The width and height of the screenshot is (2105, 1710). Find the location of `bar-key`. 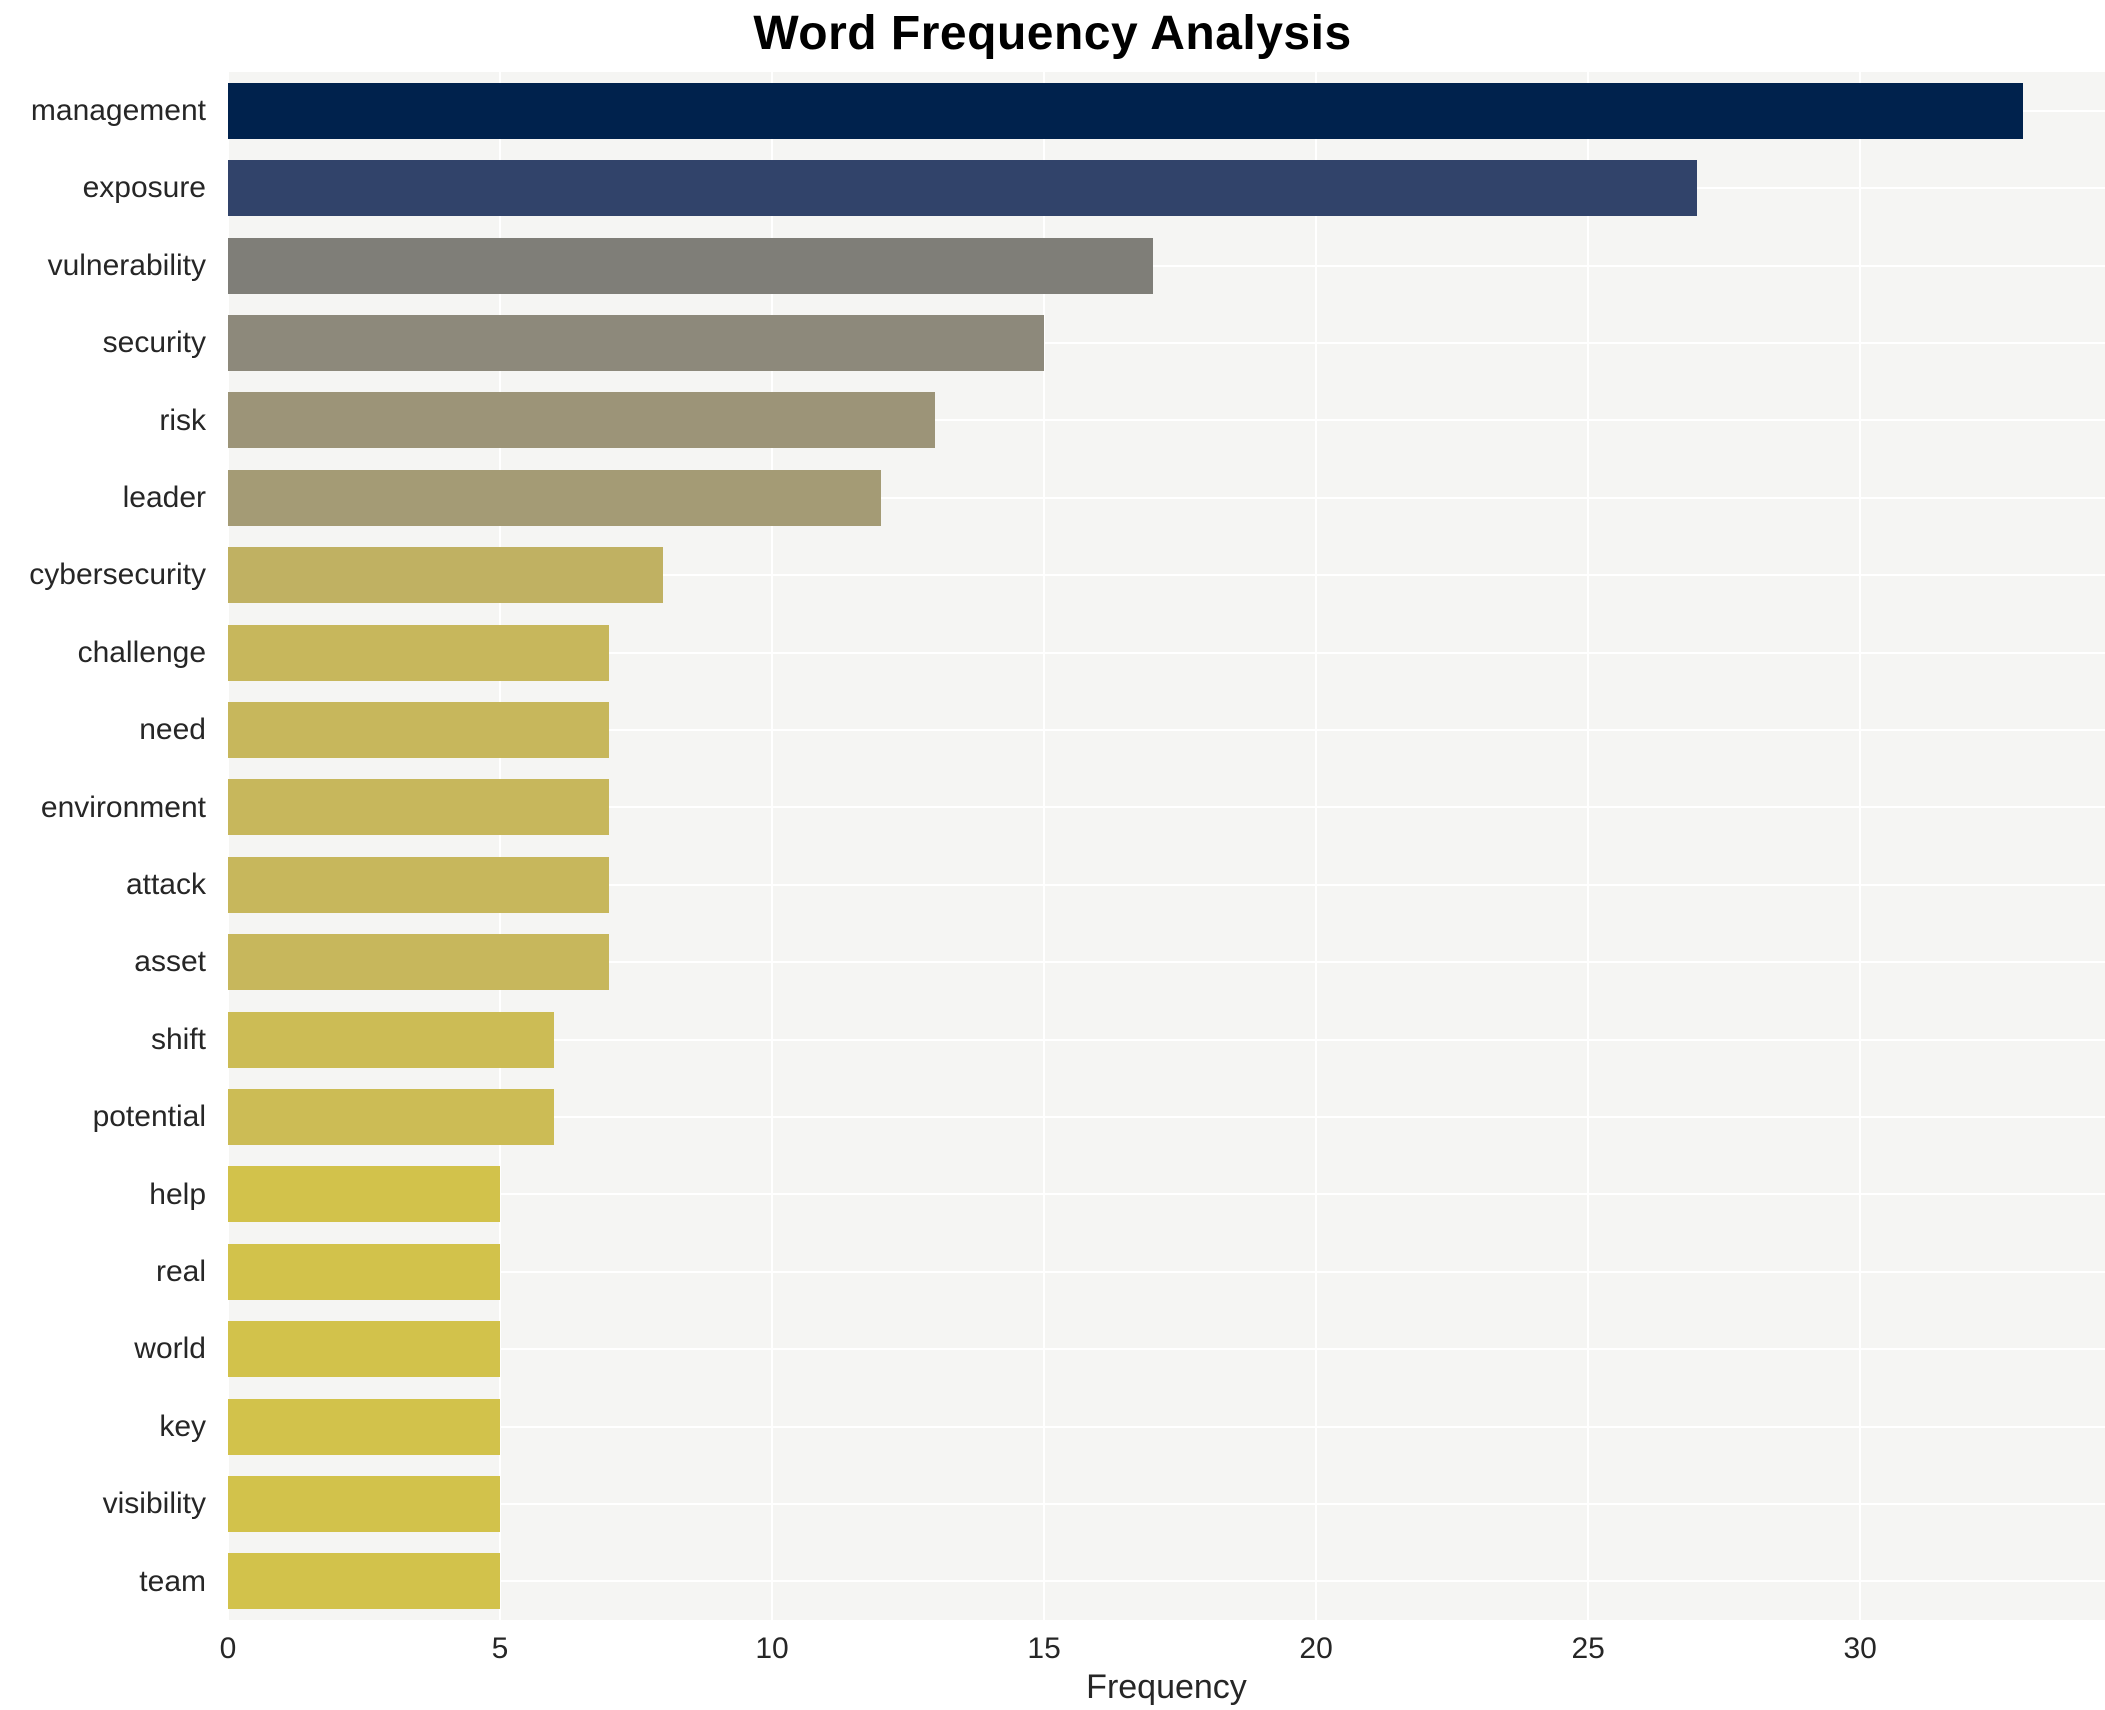

bar-key is located at coordinates (364, 1426).